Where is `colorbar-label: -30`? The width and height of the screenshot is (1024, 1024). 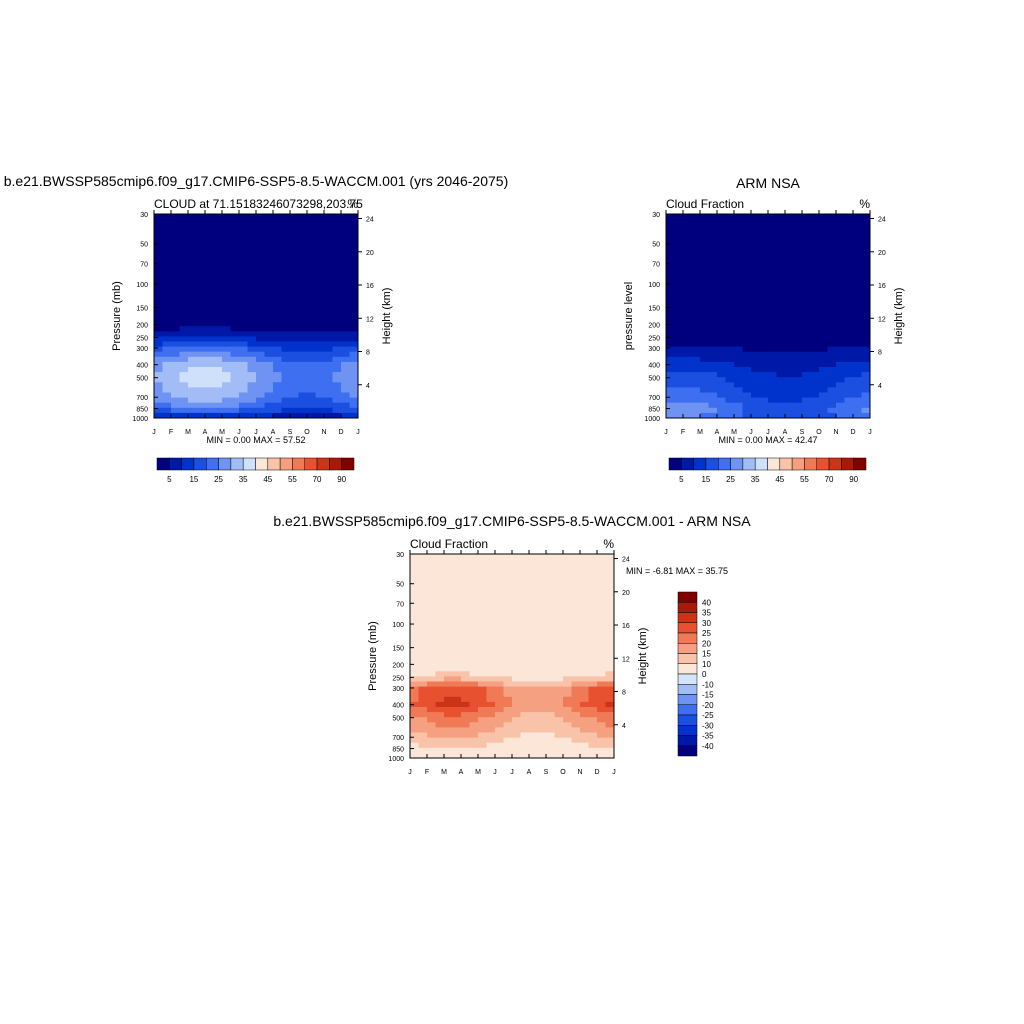
colorbar-label: -30 is located at coordinates (708, 725).